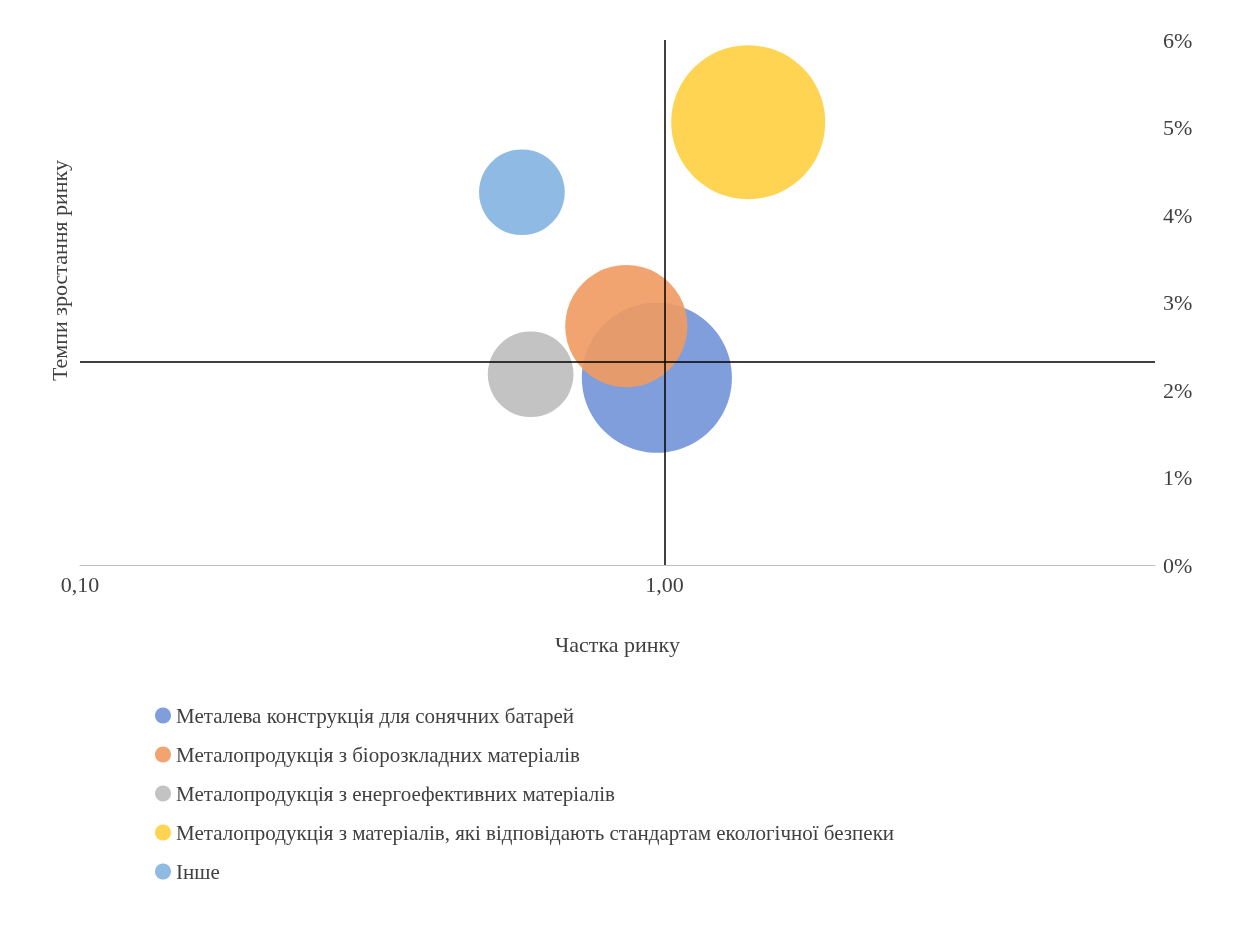 The image size is (1257, 937). What do you see at coordinates (1178, 302) in the screenshot?
I see `y-tick-label: 3%` at bounding box center [1178, 302].